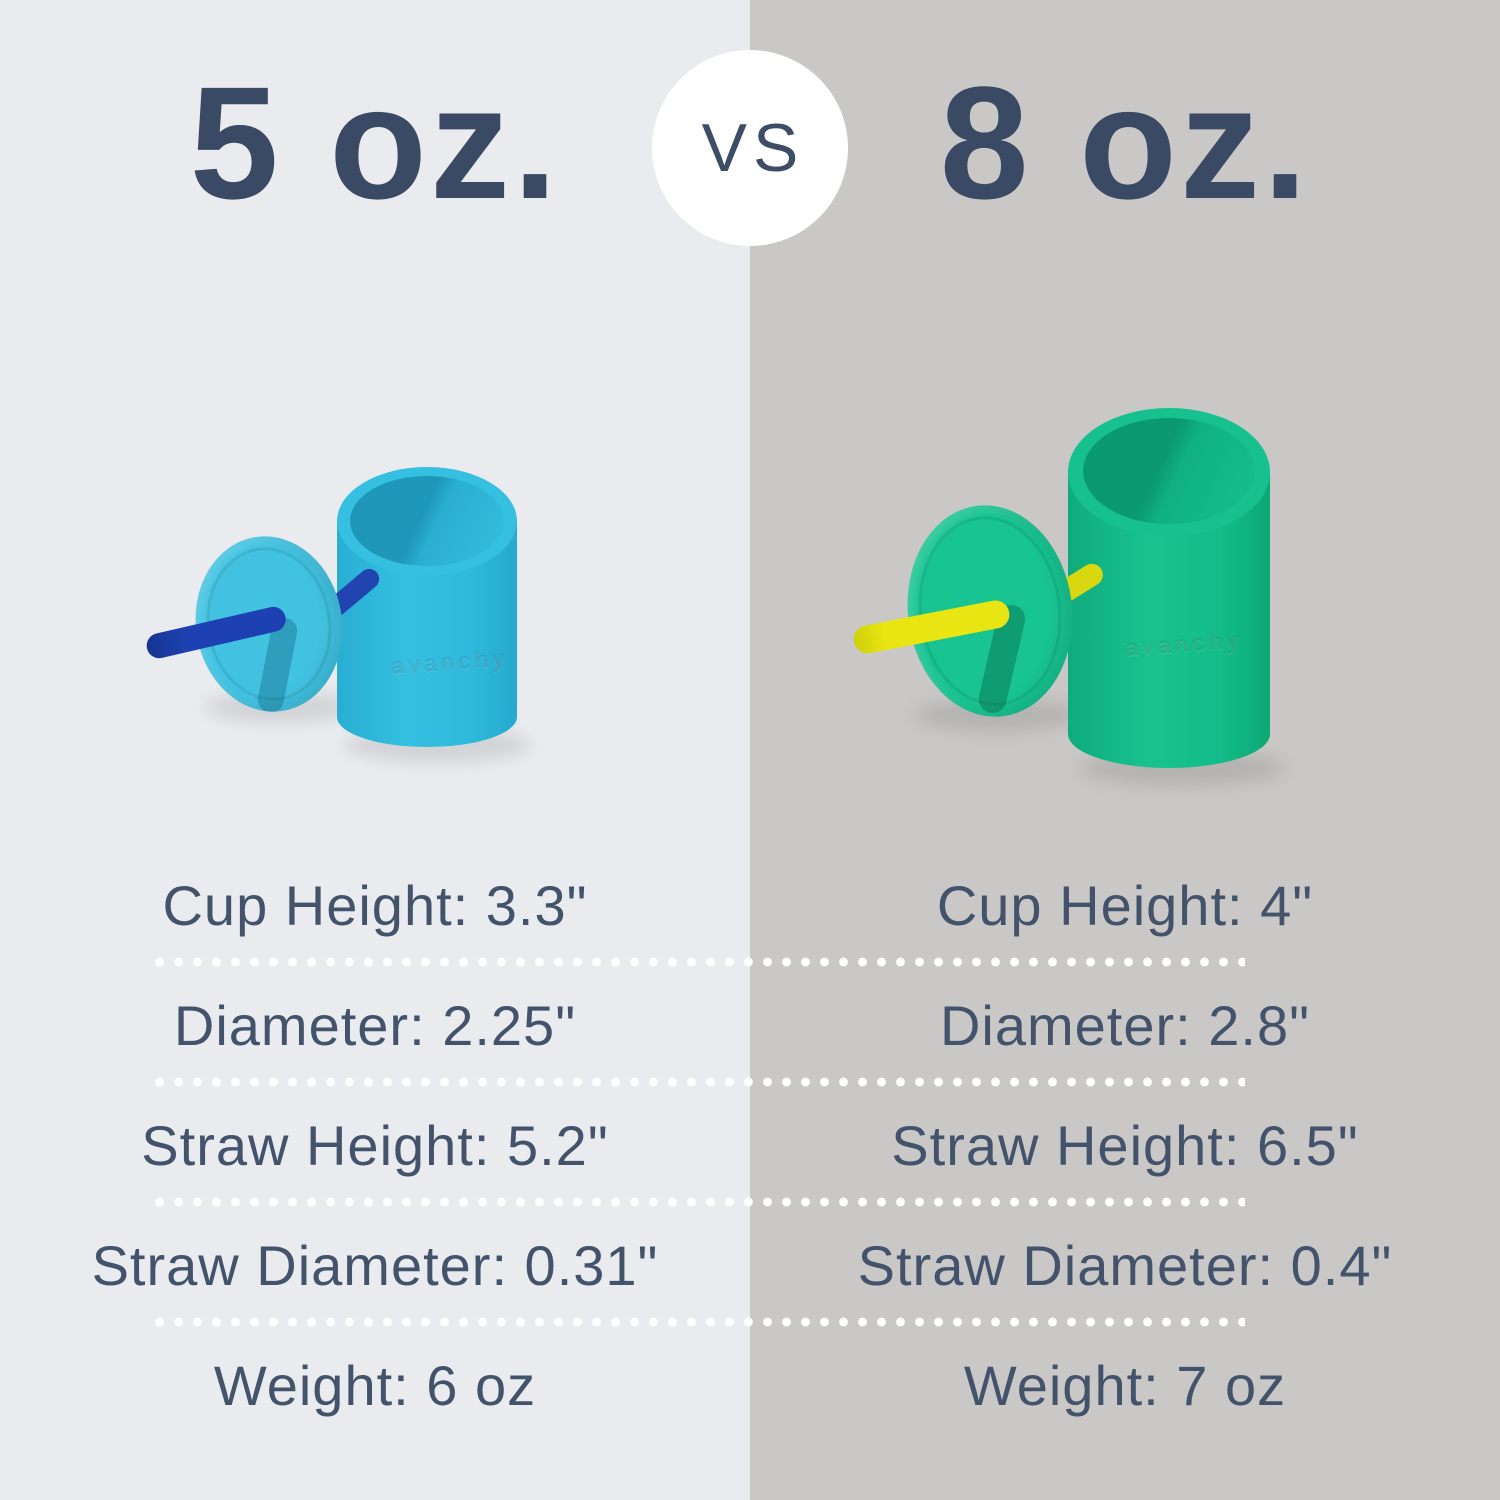 Image resolution: width=1500 pixels, height=1500 pixels. I want to click on spec-row: Diameter: 2.25", so click(375, 1025).